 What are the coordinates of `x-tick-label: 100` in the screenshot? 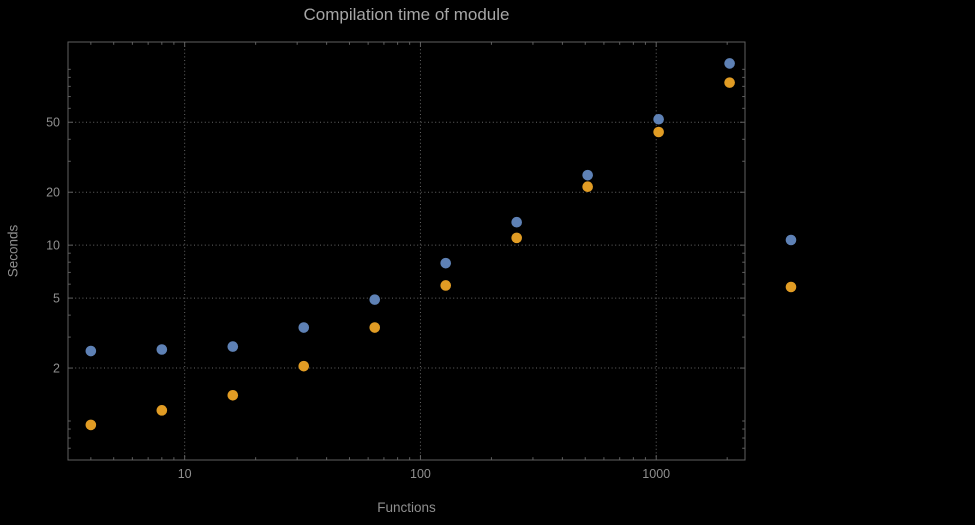 It's located at (420, 474).